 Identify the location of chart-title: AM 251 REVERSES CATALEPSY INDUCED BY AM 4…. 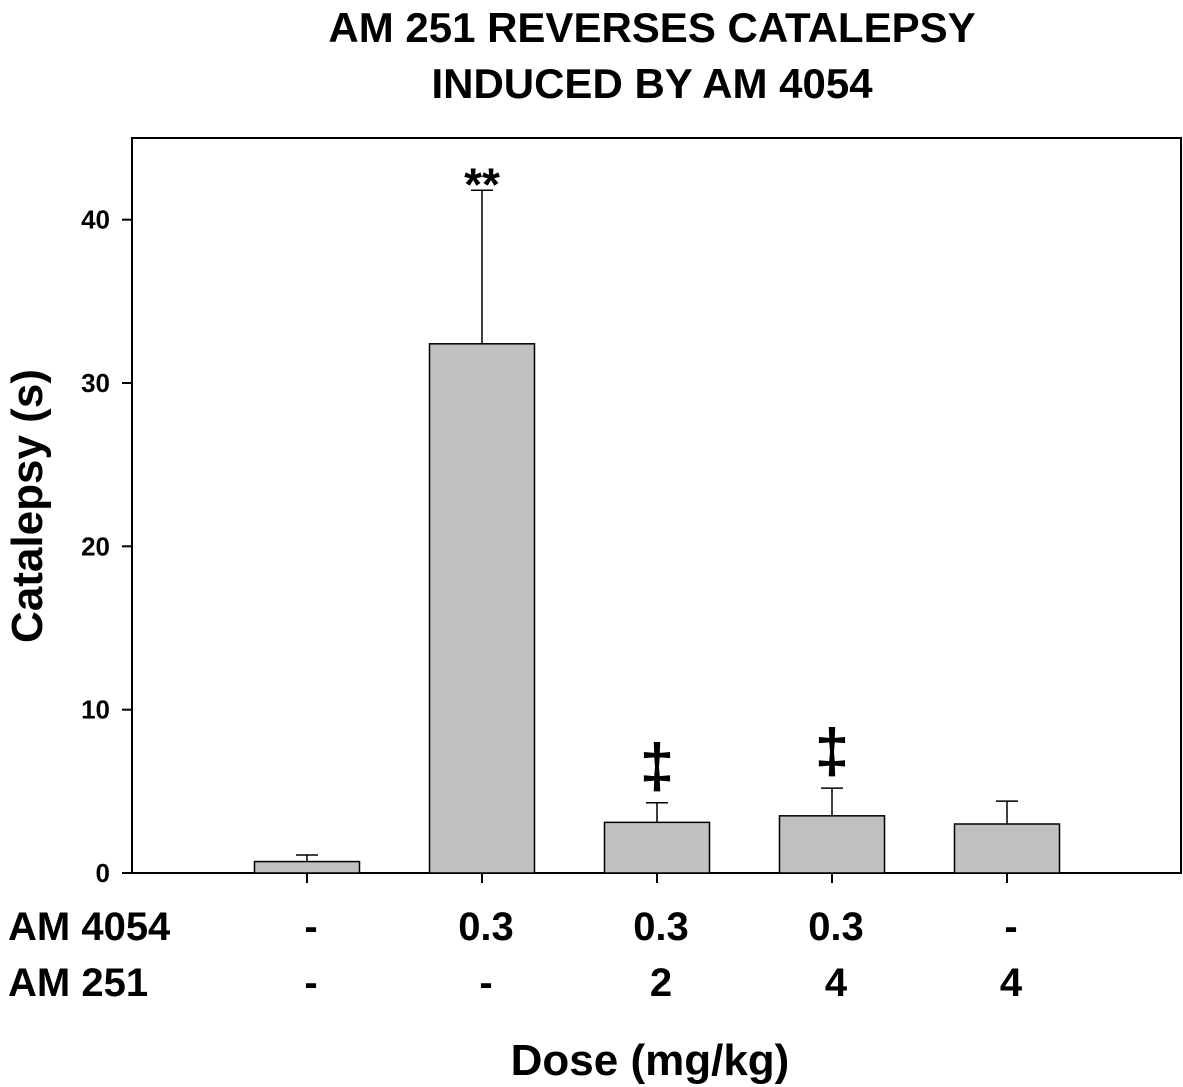
(651, 55).